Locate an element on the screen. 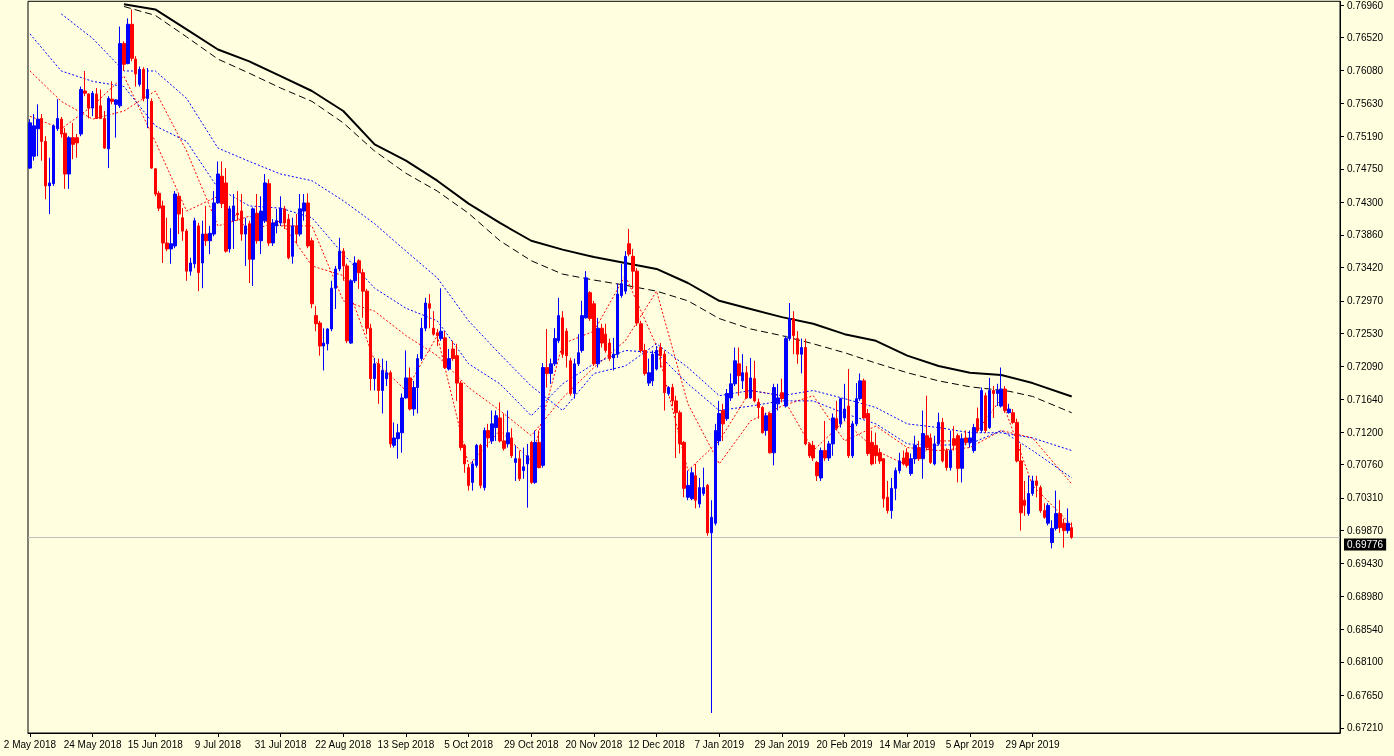 The width and height of the screenshot is (1394, 756). x-tick-label: 24 May 2018 is located at coordinates (92, 744).